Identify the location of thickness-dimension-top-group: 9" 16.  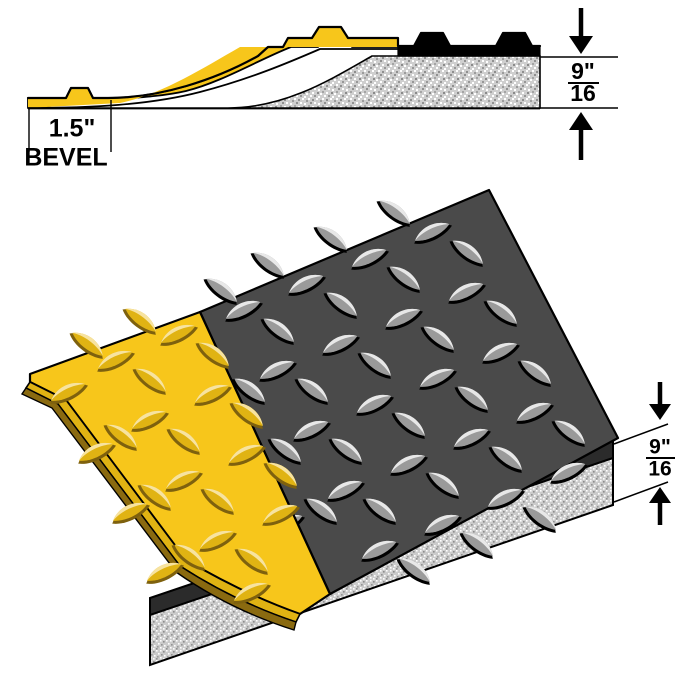
(579, 84).